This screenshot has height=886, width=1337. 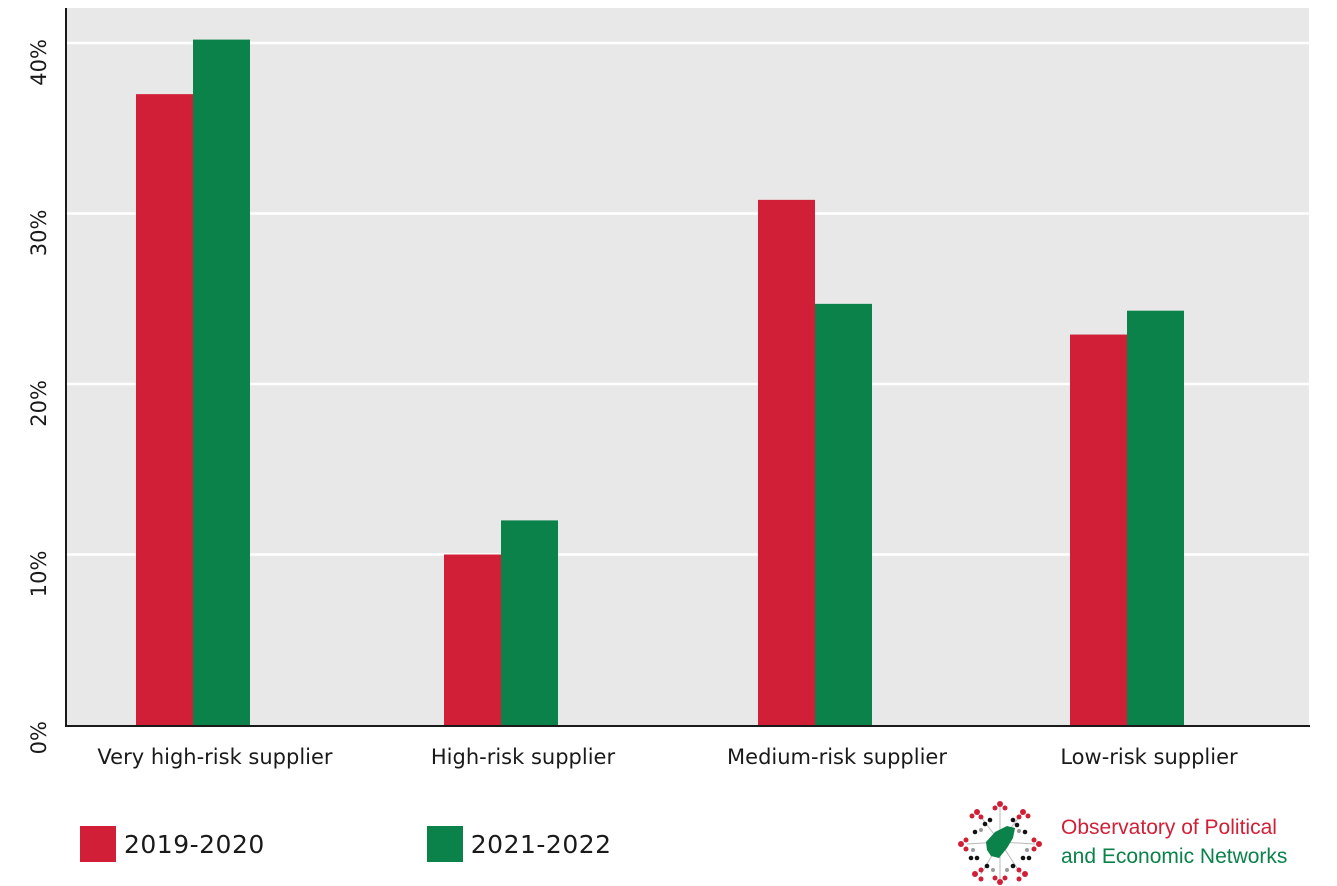 I want to click on y-tick-label: 20%, so click(x=39, y=403).